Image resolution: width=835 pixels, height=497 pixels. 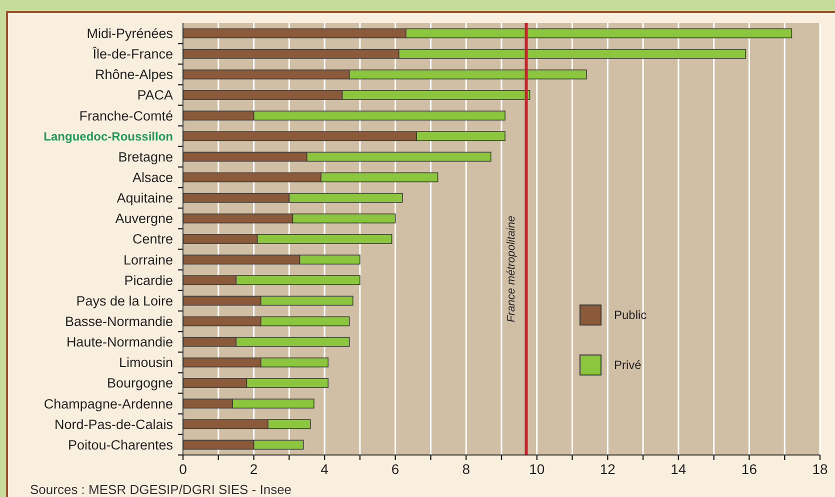 I want to click on y-tick-label: Limousin, so click(x=145, y=362).